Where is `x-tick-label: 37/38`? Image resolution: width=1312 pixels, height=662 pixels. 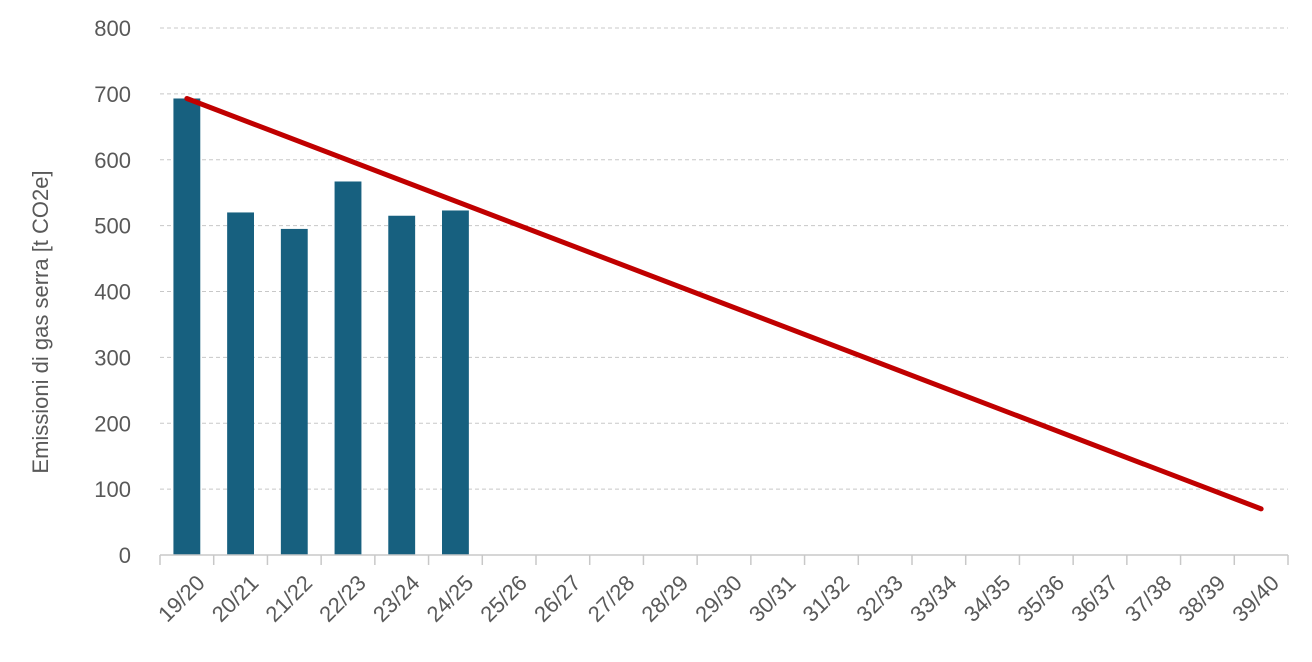
x-tick-label: 37/38 is located at coordinates (1148, 598).